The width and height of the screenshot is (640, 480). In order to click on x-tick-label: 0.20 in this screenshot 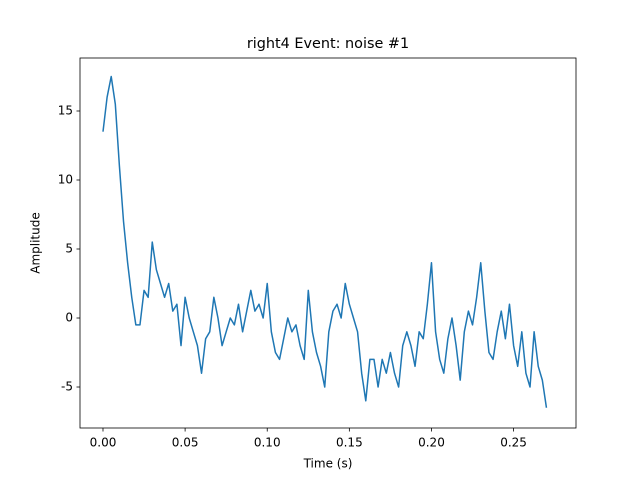, I will do `click(431, 443)`.